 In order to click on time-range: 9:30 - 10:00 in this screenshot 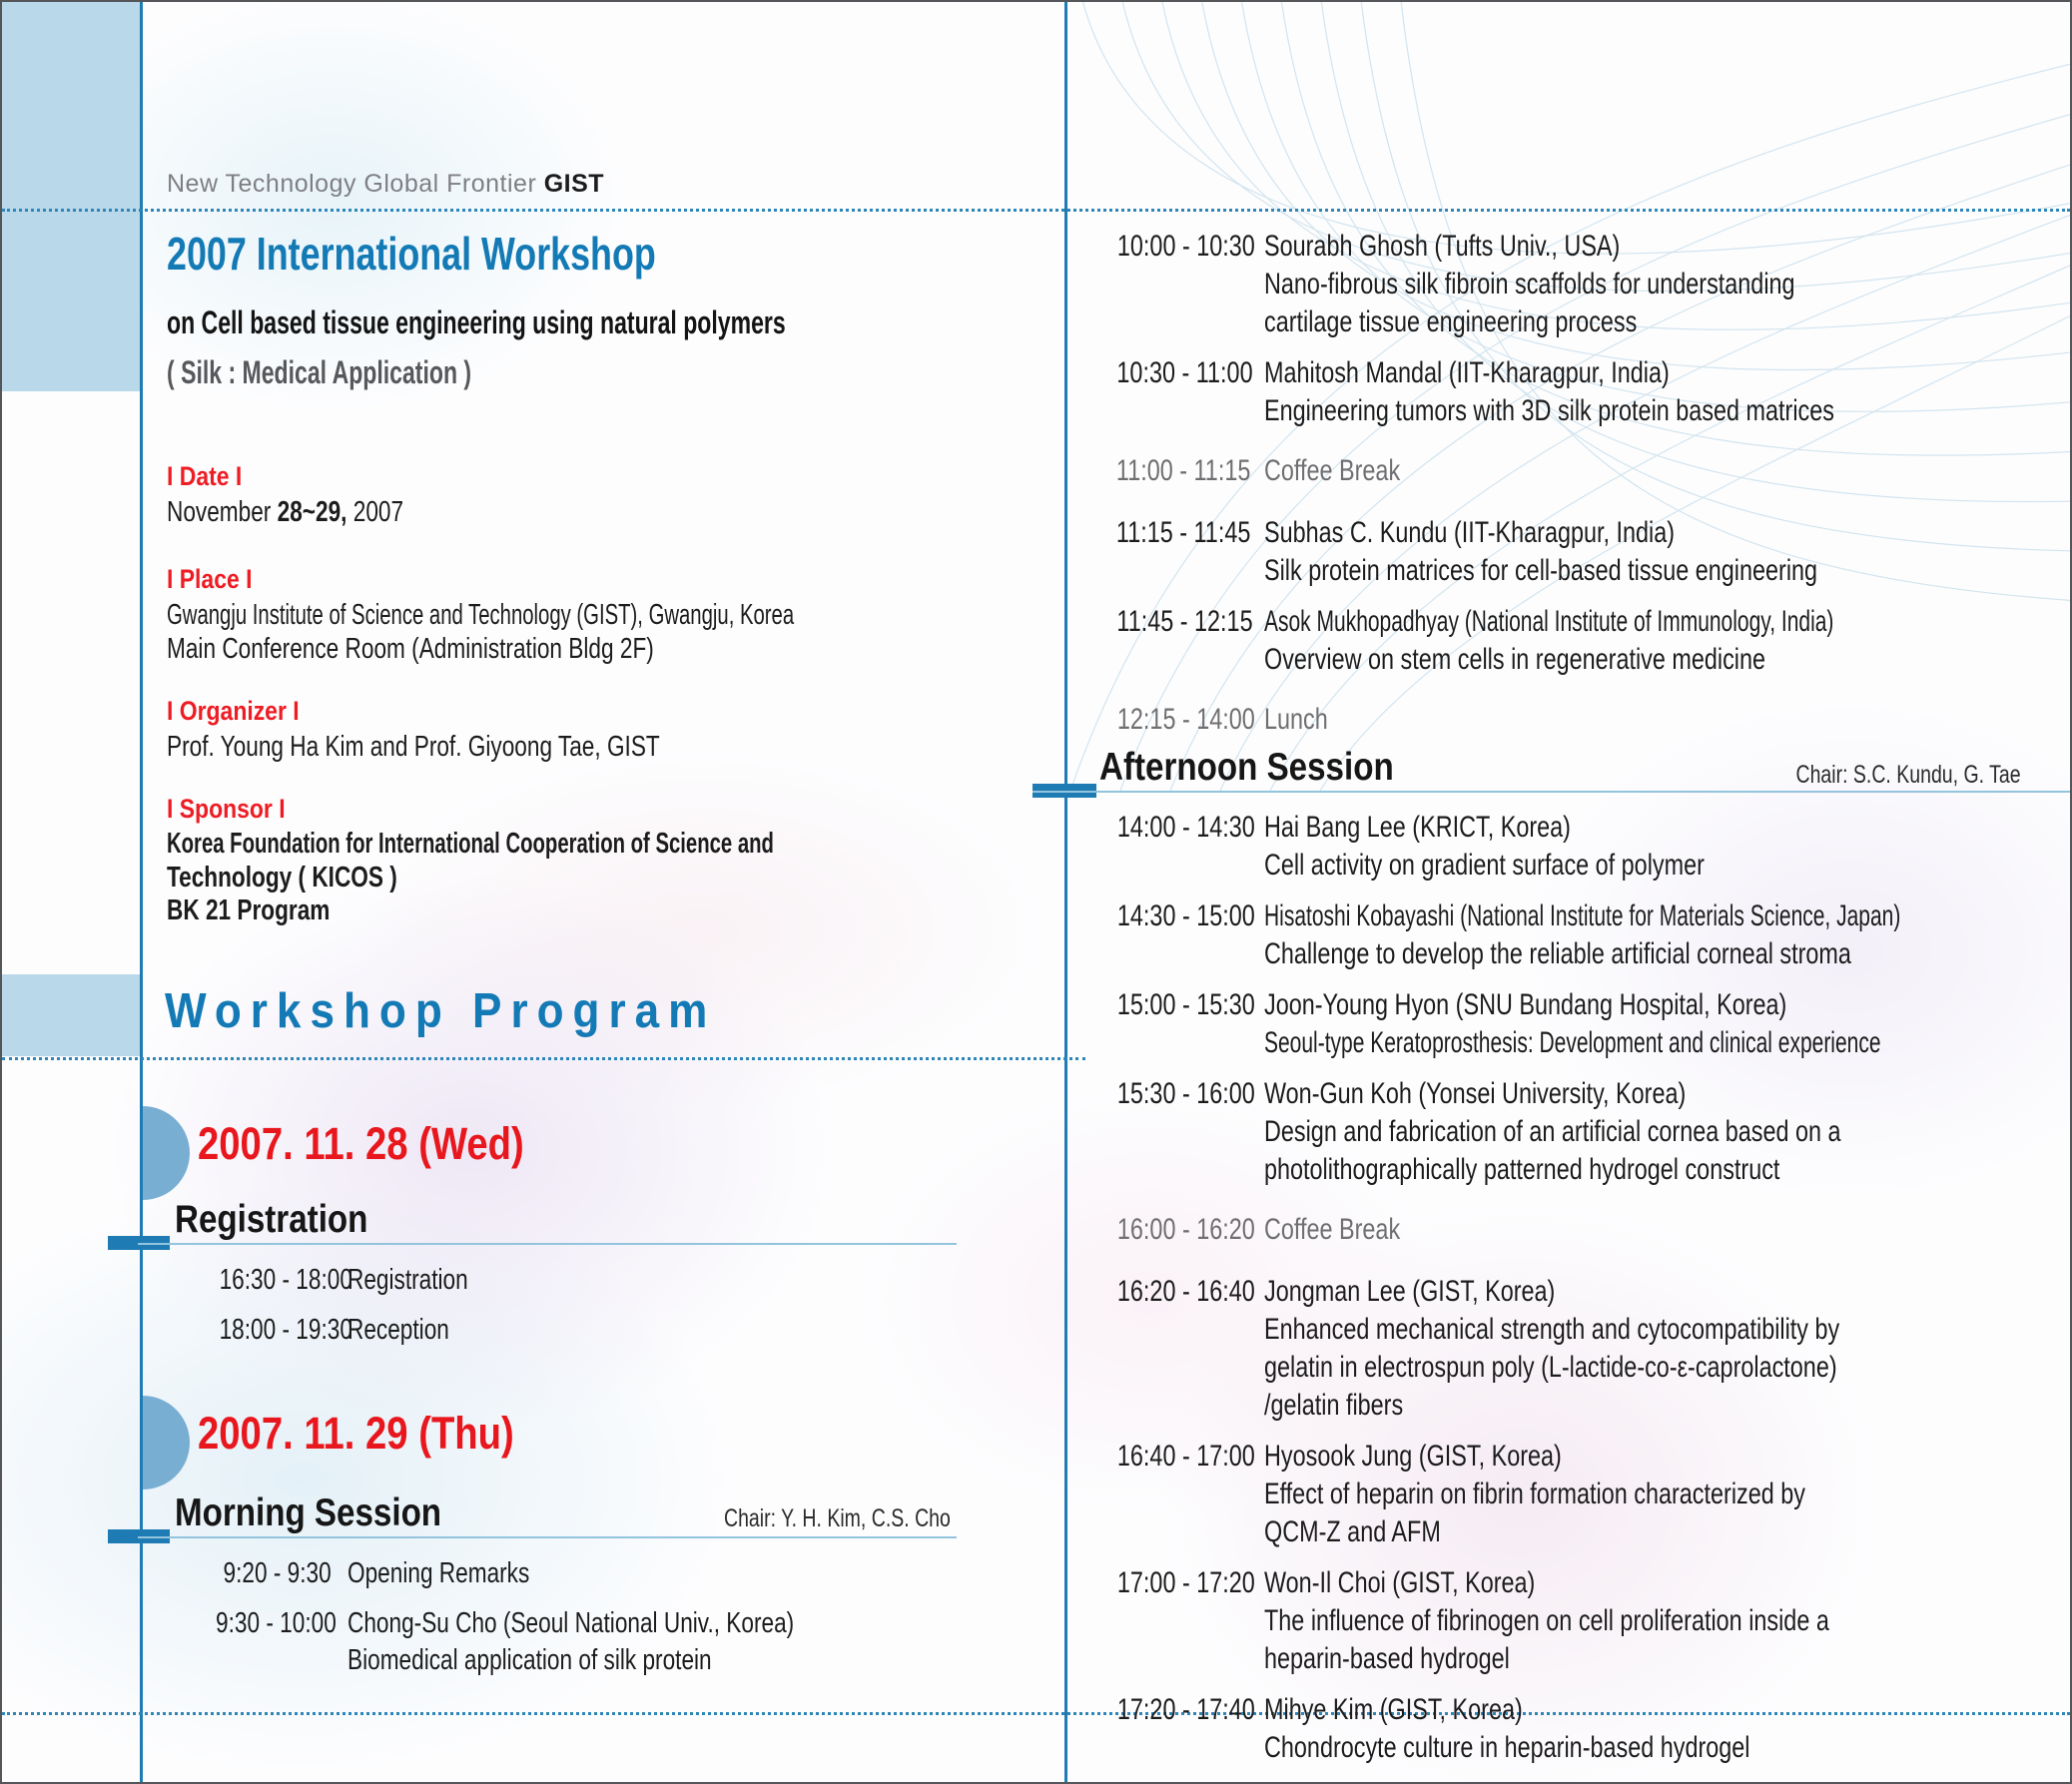, I will do `click(277, 1623)`.